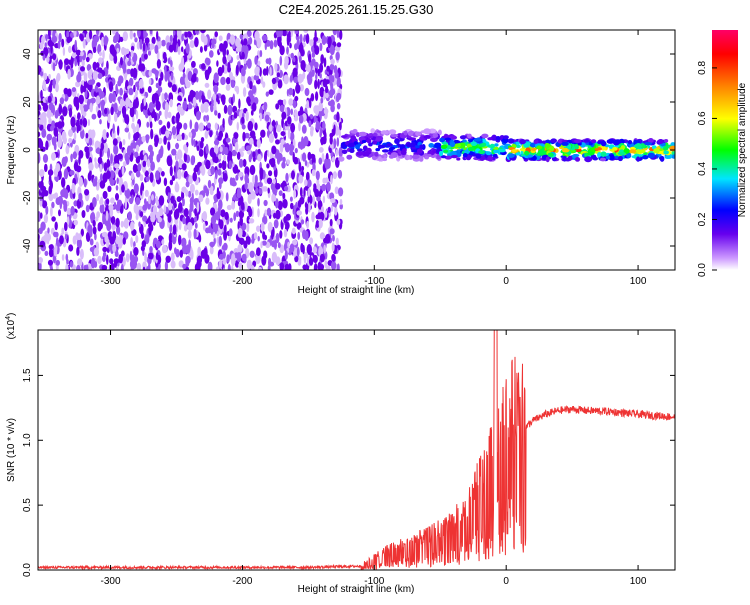  Describe the element at coordinates (27, 570) in the screenshot. I see `y-tick-label: 0.0` at that location.